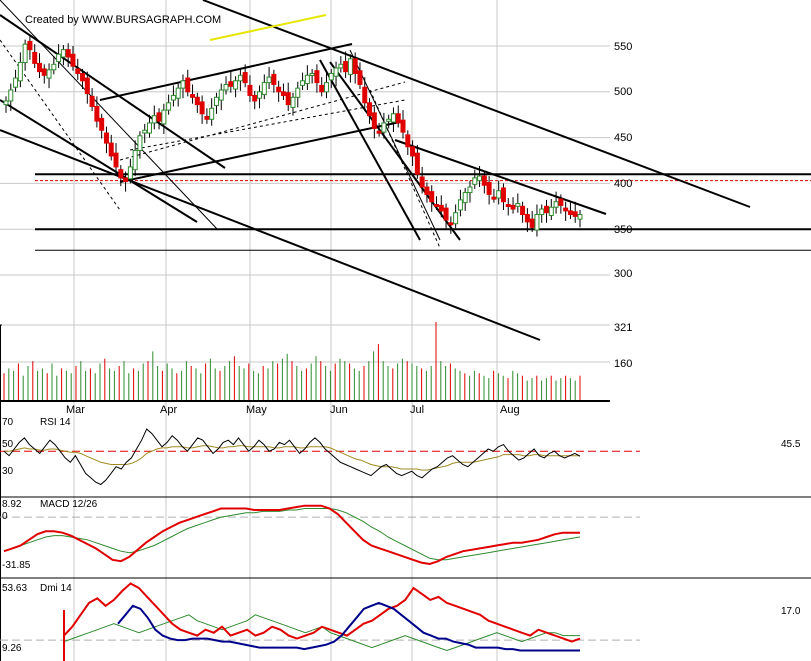 Image resolution: width=811 pixels, height=661 pixels. Describe the element at coordinates (791, 611) in the screenshot. I see `dmi-last-value: 17.0` at that location.